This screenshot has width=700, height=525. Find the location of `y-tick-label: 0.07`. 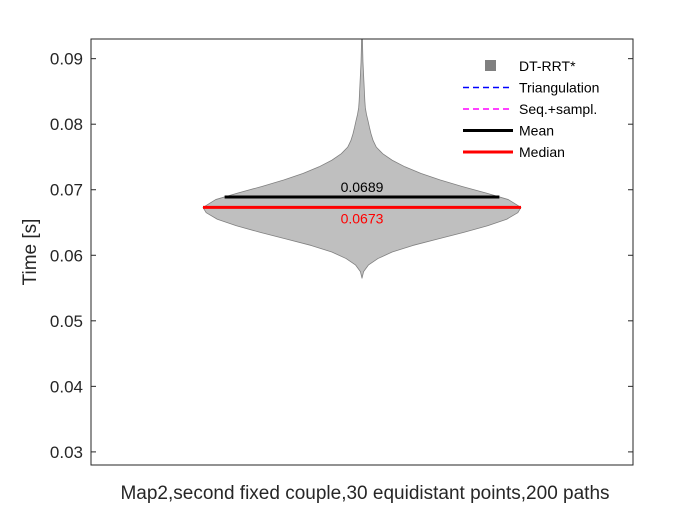

y-tick-label: 0.07 is located at coordinates (66, 190).